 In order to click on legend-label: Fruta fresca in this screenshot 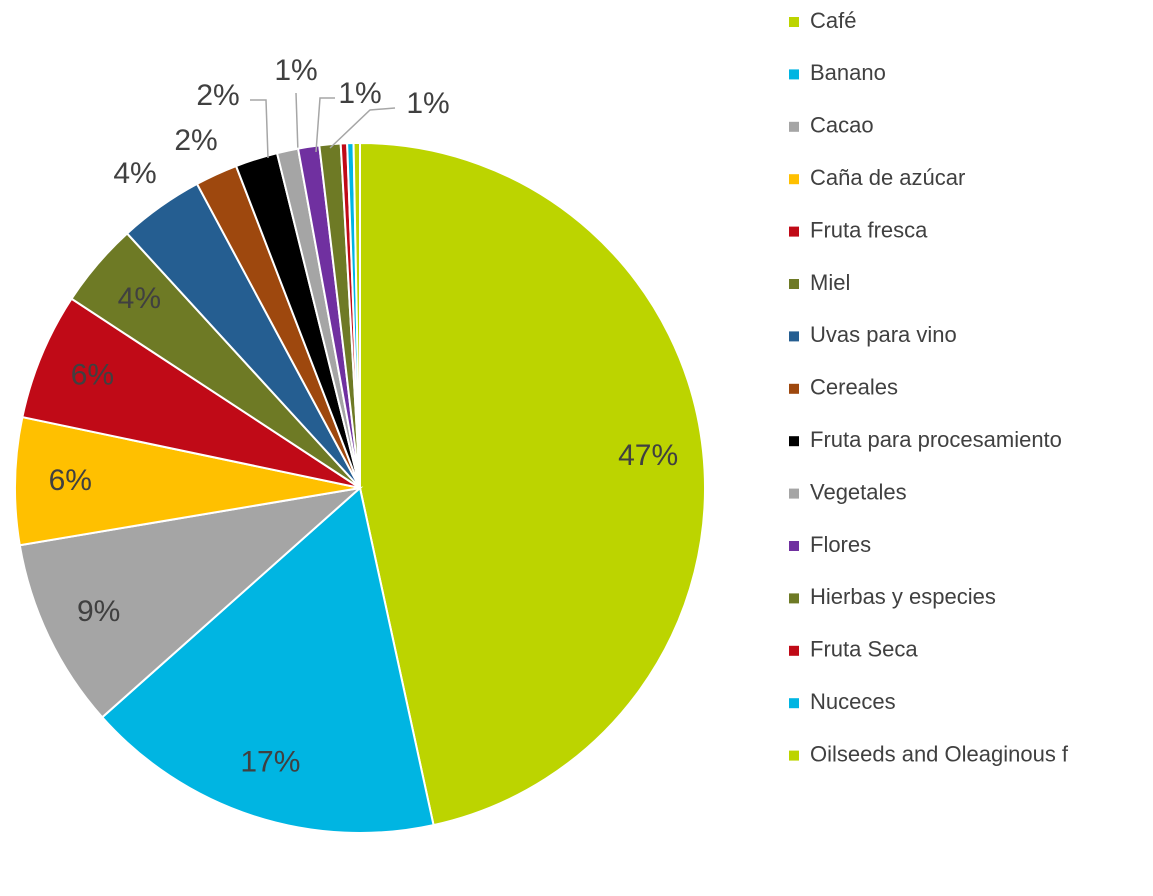, I will do `click(869, 229)`.